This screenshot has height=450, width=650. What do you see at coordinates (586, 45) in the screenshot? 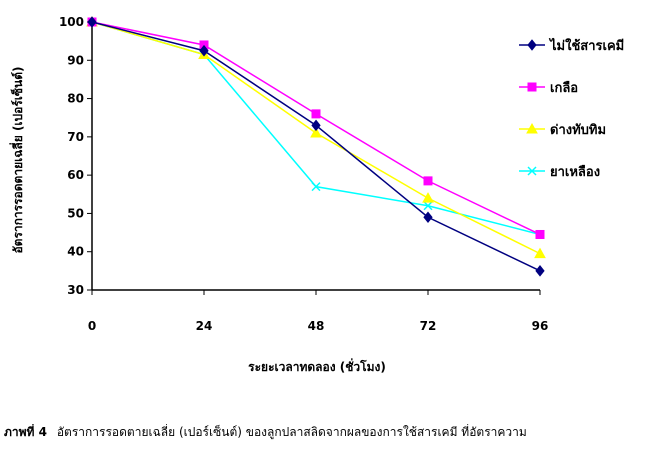
I see `legend-label: ไม่ใช้สารเคมี` at bounding box center [586, 45].